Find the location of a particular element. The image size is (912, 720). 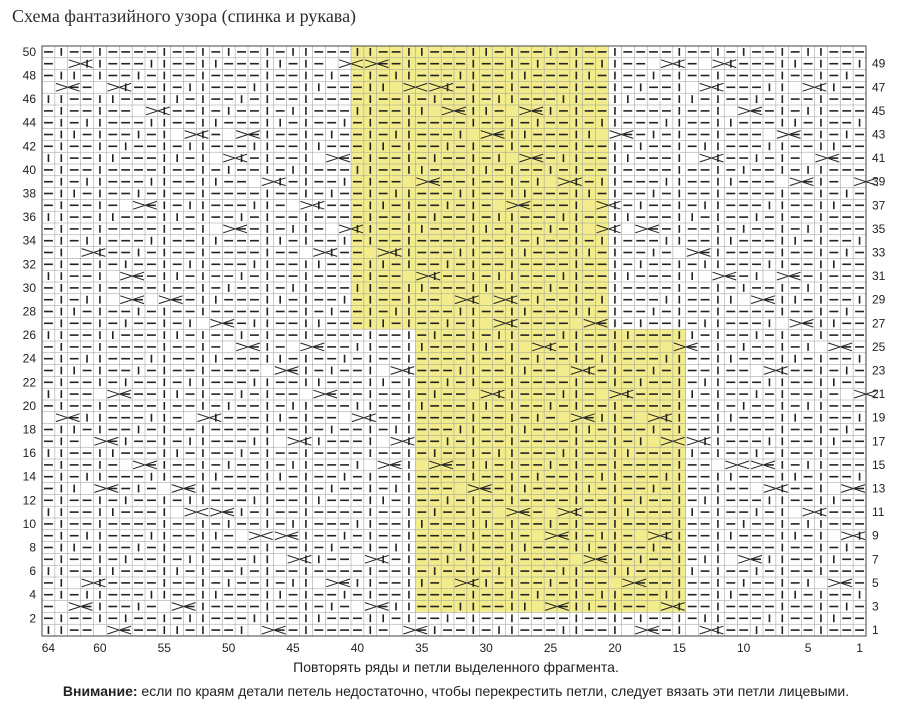

left-row-label: 4 is located at coordinates (32, 595).